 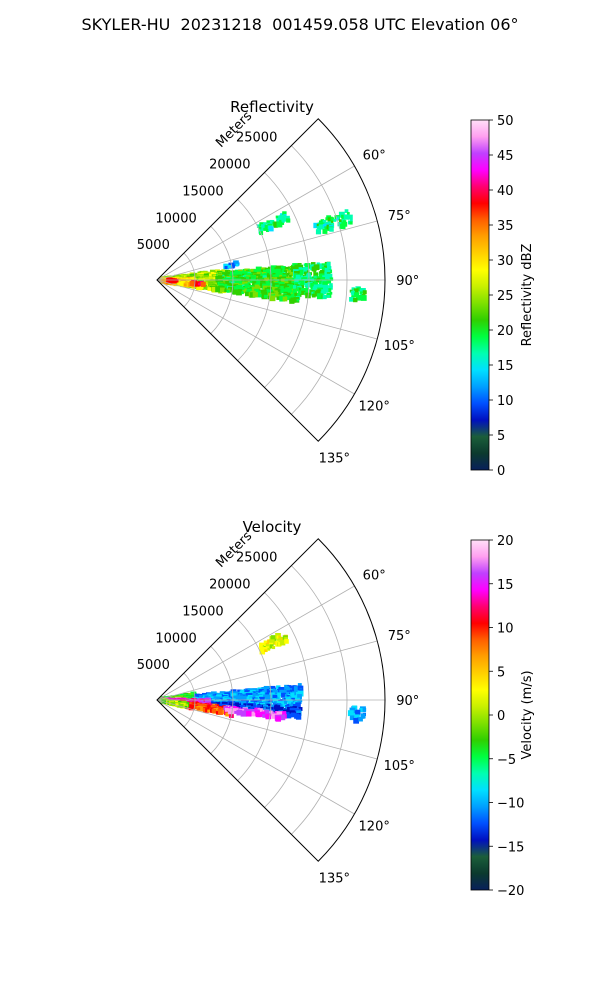 What do you see at coordinates (374, 576) in the screenshot?
I see `azimuth-tick-label: 60°` at bounding box center [374, 576].